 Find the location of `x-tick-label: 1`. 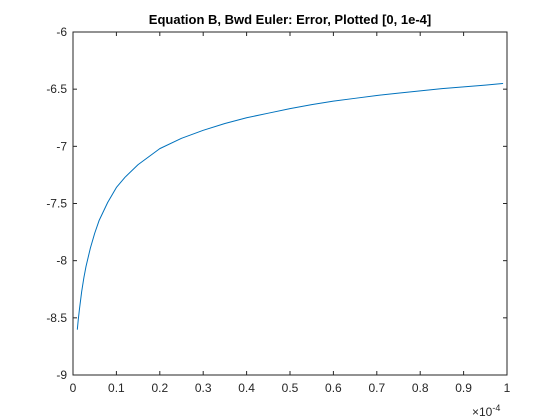

x-tick-label: 1 is located at coordinates (507, 388).